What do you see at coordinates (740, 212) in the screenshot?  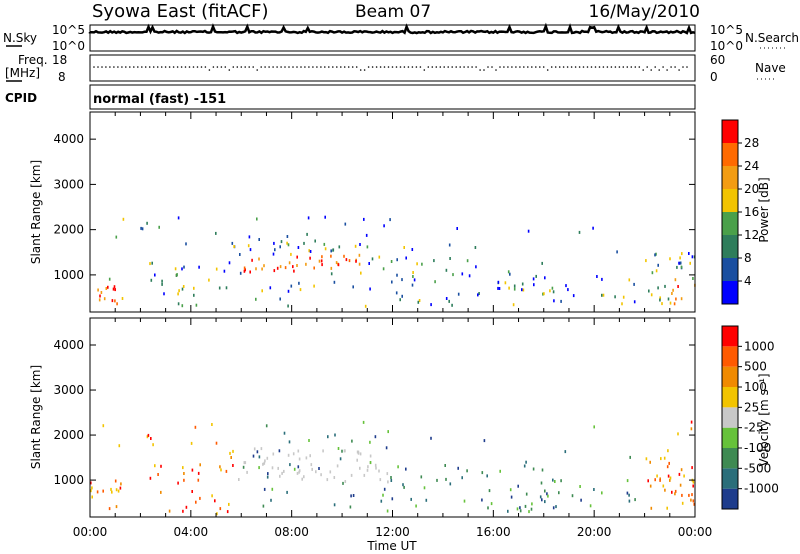 I see `power-colorbar: 4 8 12 16 20 24 28` at bounding box center [740, 212].